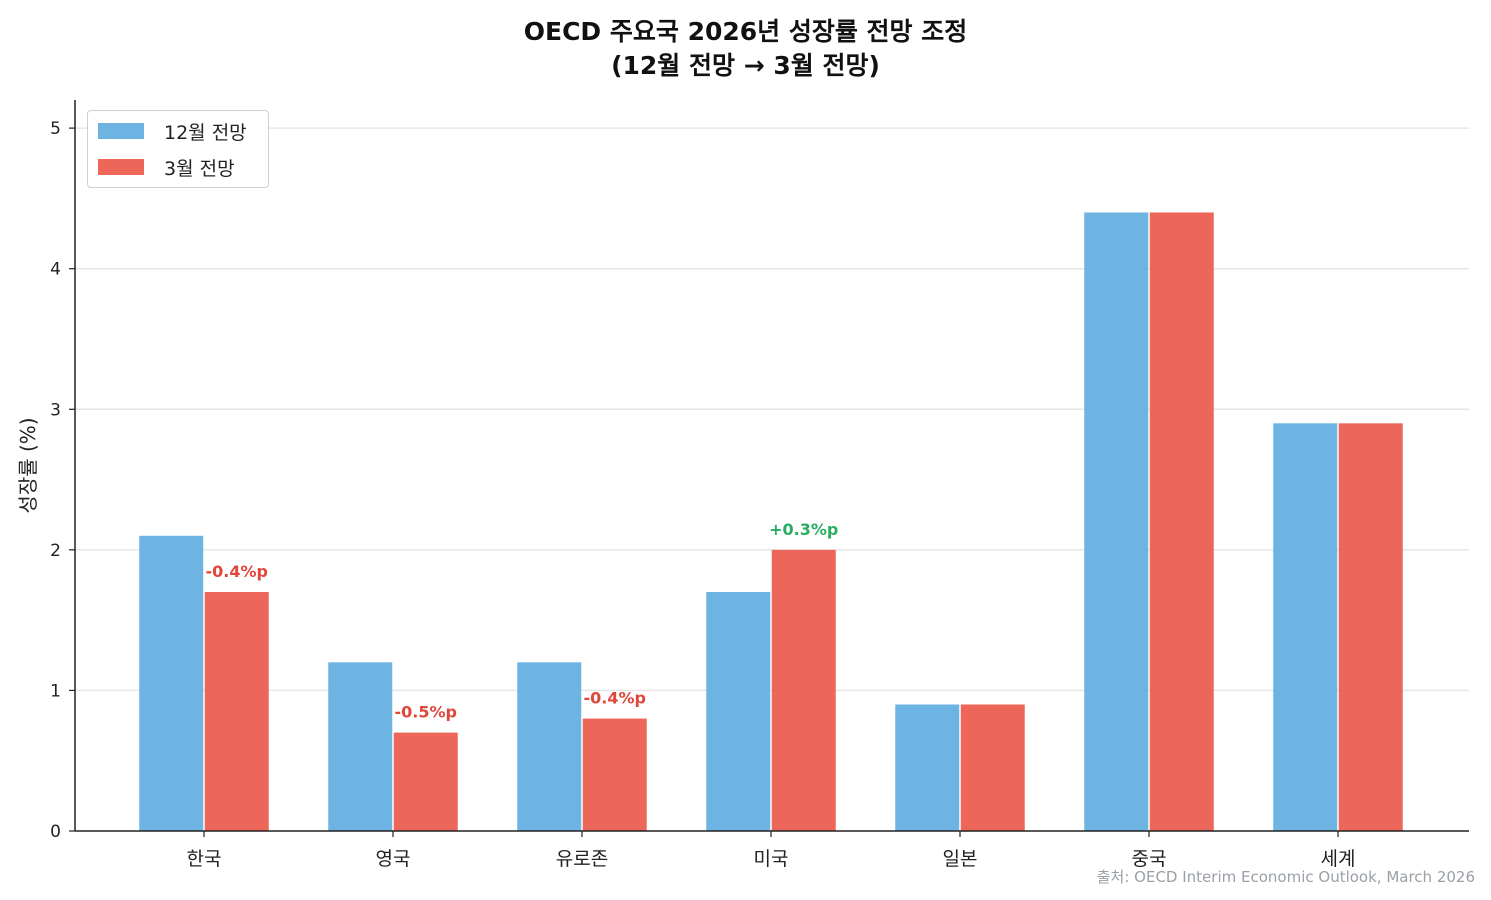  Describe the element at coordinates (199, 168) in the screenshot. I see `legend-label-march: 3월 전망` at that location.